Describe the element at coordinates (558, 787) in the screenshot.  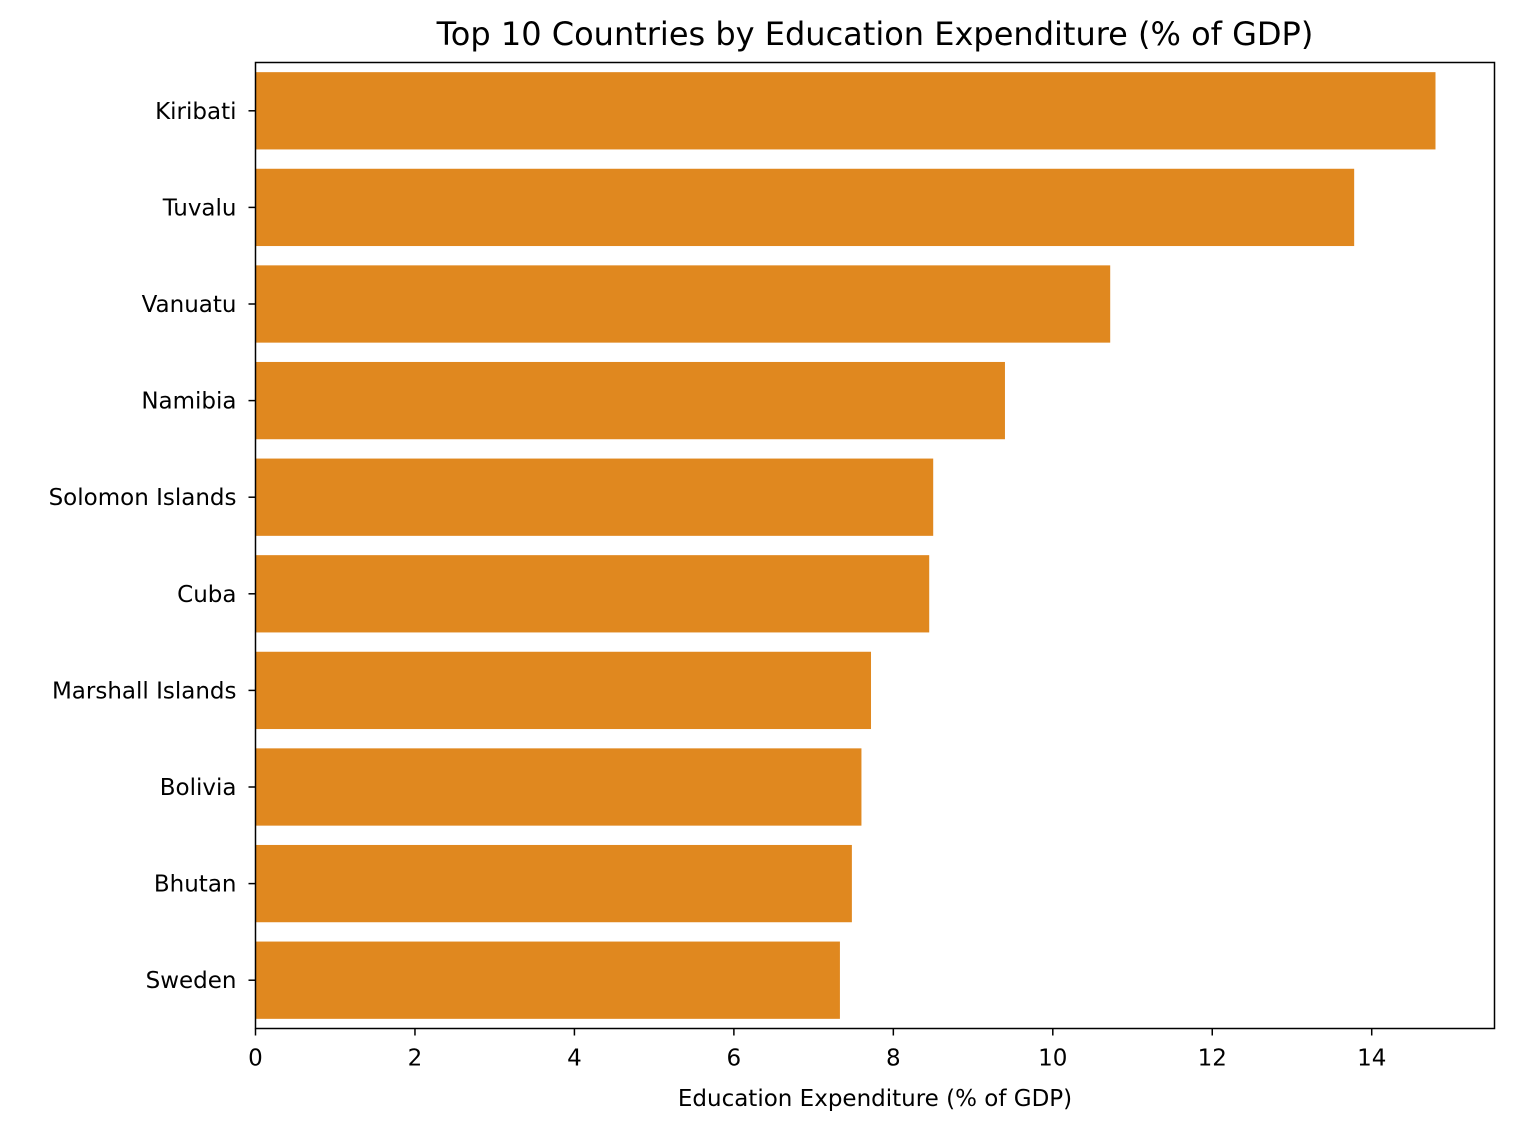
I see `bar-bolivia` at that location.